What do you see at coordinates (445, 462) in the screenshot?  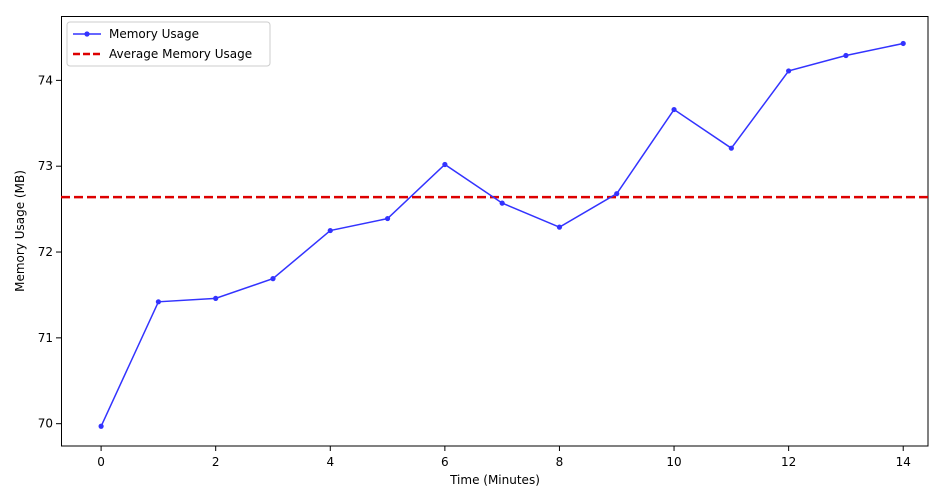 I see `x-tick-label: 6` at bounding box center [445, 462].